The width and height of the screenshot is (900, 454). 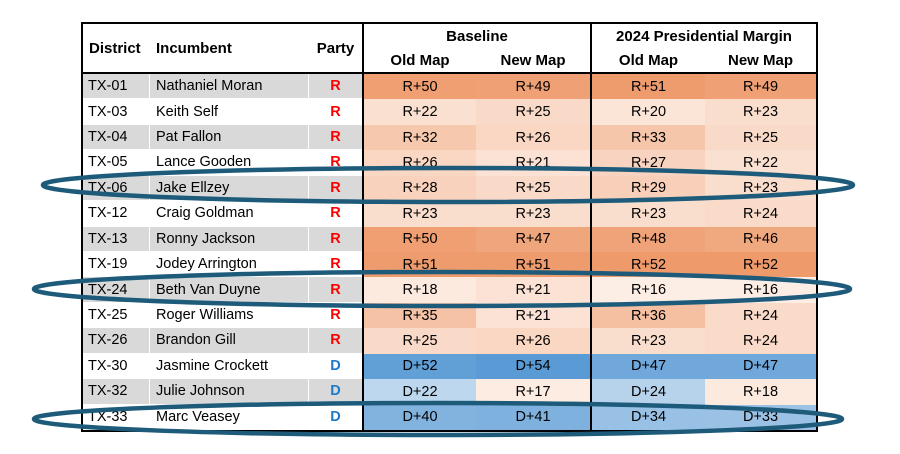 I want to click on pres2024-new-map-cell: R+46, so click(x=760, y=239).